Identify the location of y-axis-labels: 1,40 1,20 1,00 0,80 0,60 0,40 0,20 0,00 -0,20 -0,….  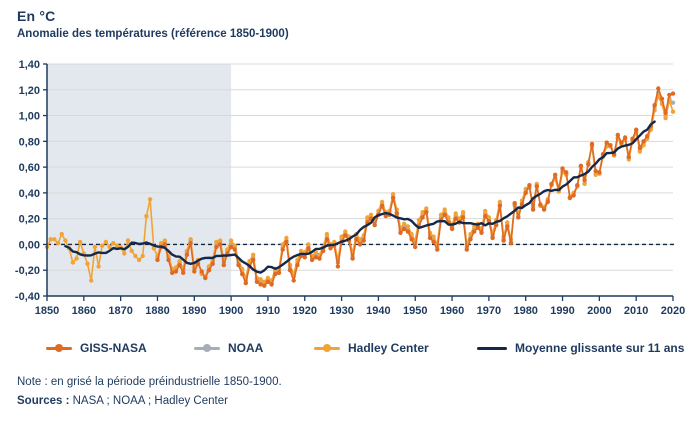
(27, 181).